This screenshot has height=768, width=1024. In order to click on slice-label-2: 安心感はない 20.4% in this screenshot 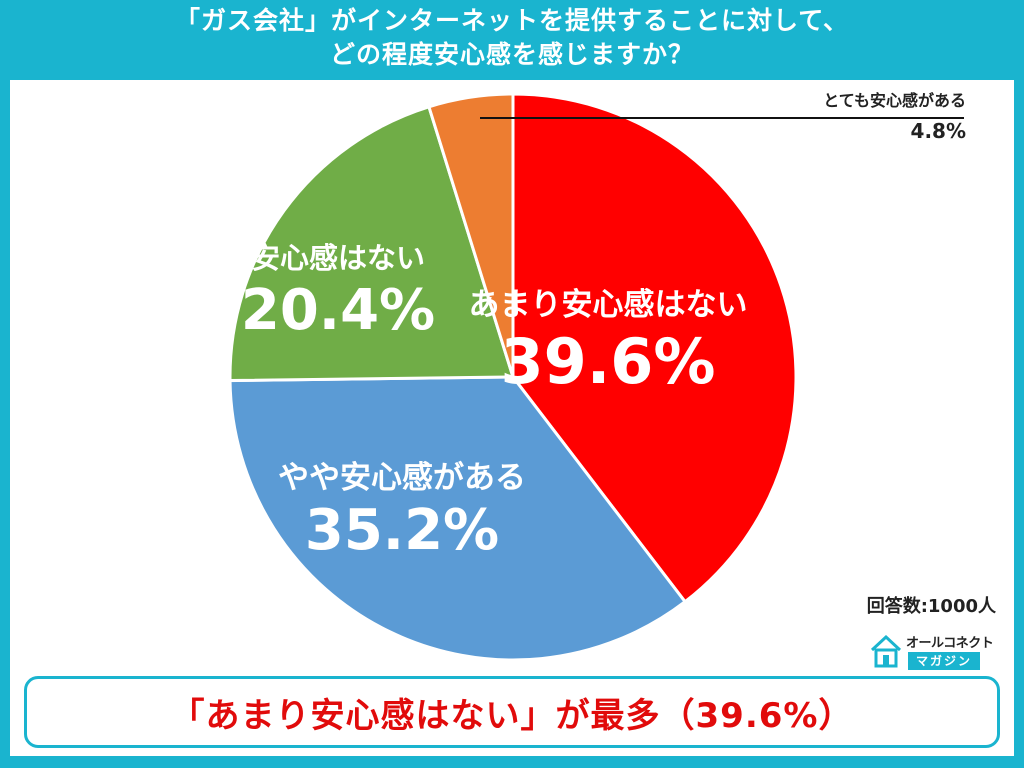, I will do `click(338, 291)`.